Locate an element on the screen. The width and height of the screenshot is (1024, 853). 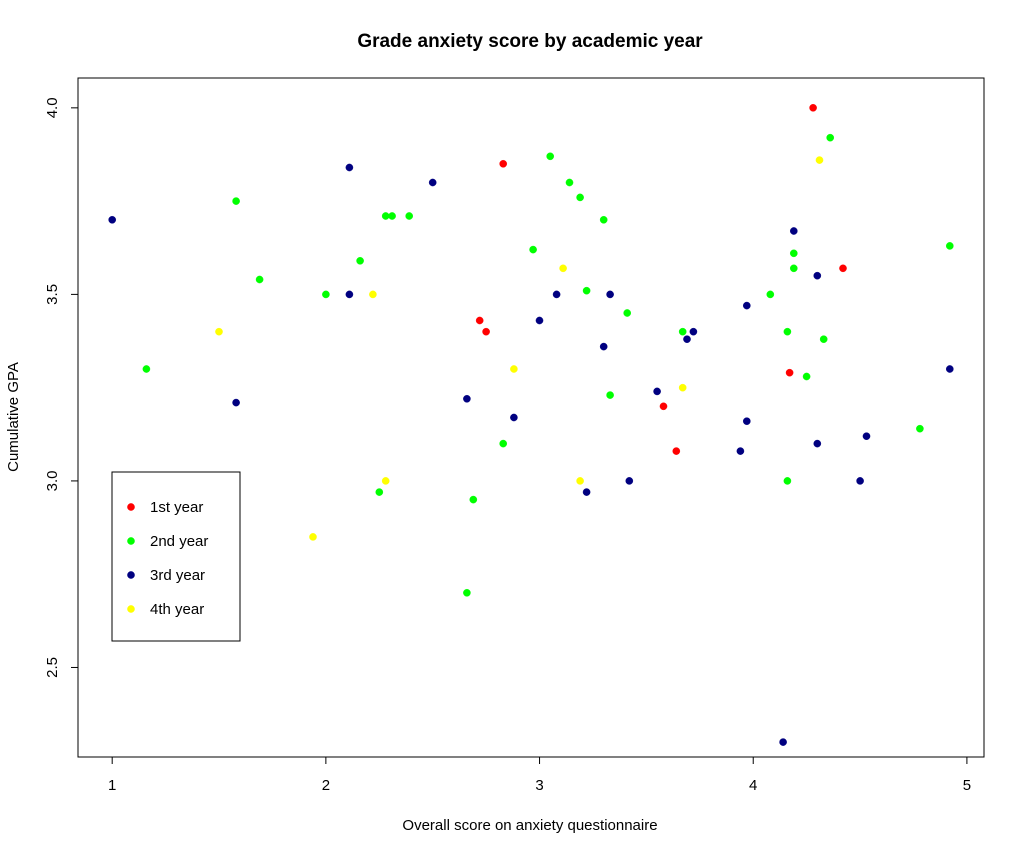
chart-title: Grade anxiety score by academic year is located at coordinates (530, 41).